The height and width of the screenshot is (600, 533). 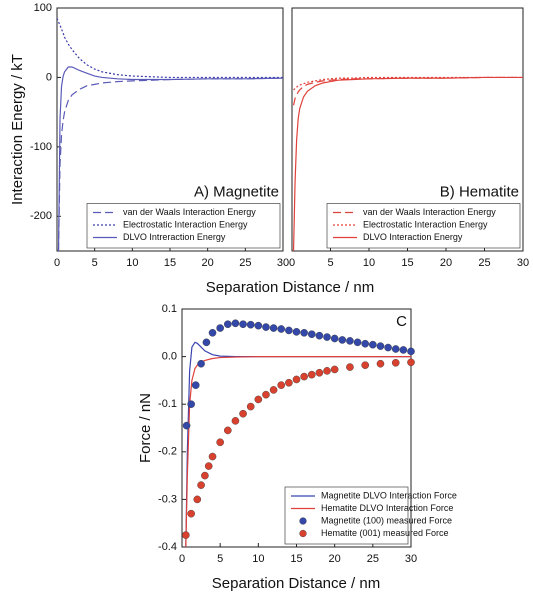 I want to click on legend-label: Hematite (001) measured Force, so click(x=385, y=533).